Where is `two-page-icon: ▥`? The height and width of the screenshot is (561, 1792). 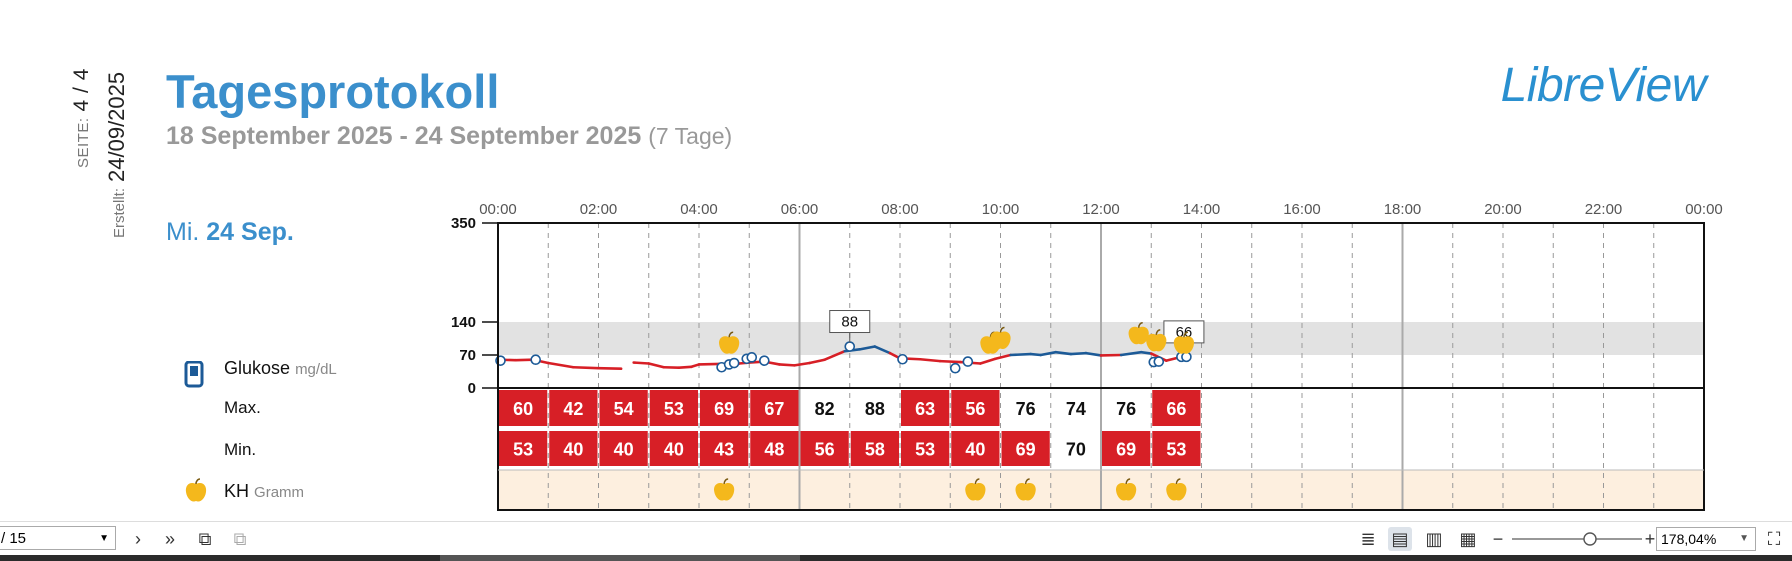 two-page-icon: ▥ is located at coordinates (1434, 539).